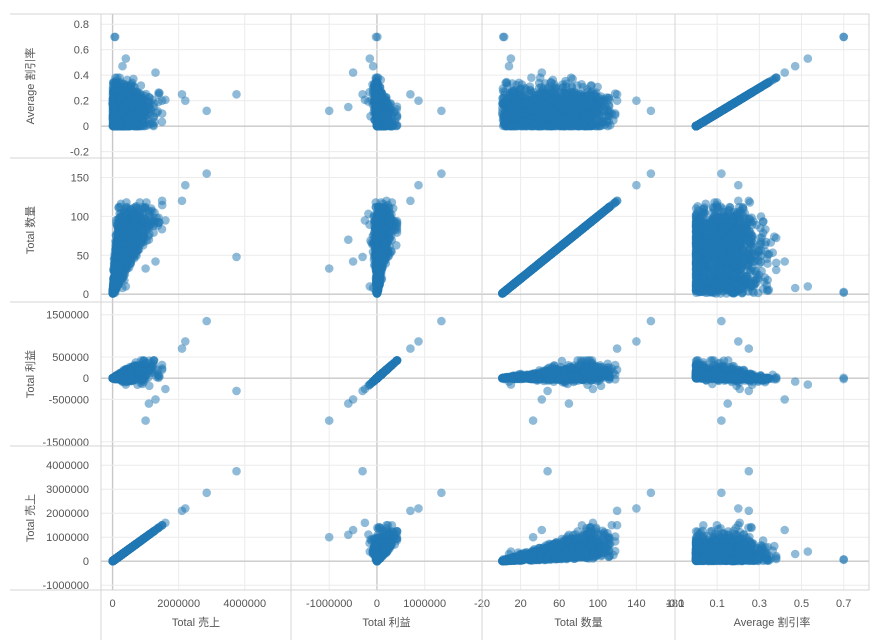 The height and width of the screenshot is (644, 877). Describe the element at coordinates (386, 86) in the screenshot. I see `cell-avg_discount-vs-total_profit-bg` at that location.